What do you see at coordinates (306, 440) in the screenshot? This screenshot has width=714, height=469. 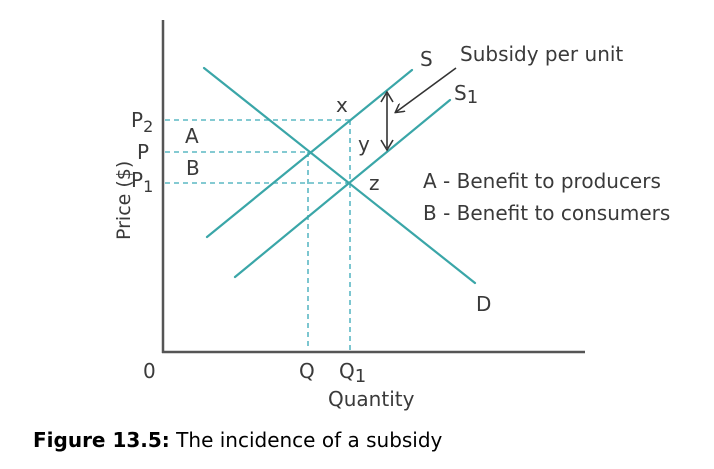 I see `figure-caption-text: The incidence of a subsidy` at bounding box center [306, 440].